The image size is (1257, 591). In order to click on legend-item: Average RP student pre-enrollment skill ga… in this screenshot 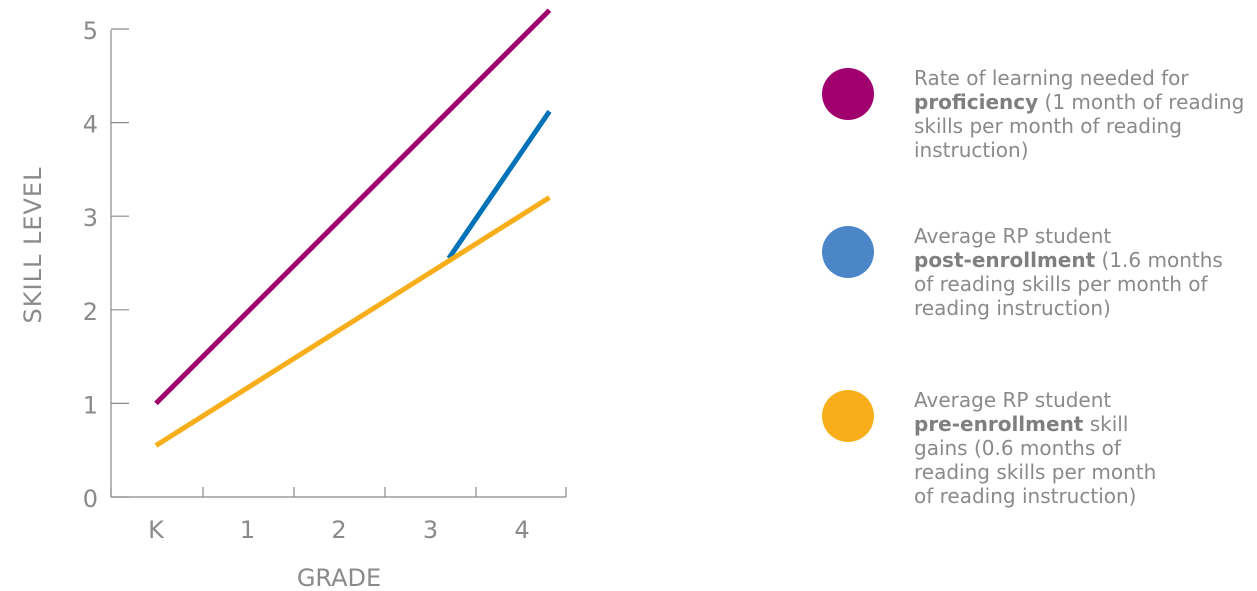, I will do `click(1038, 448)`.